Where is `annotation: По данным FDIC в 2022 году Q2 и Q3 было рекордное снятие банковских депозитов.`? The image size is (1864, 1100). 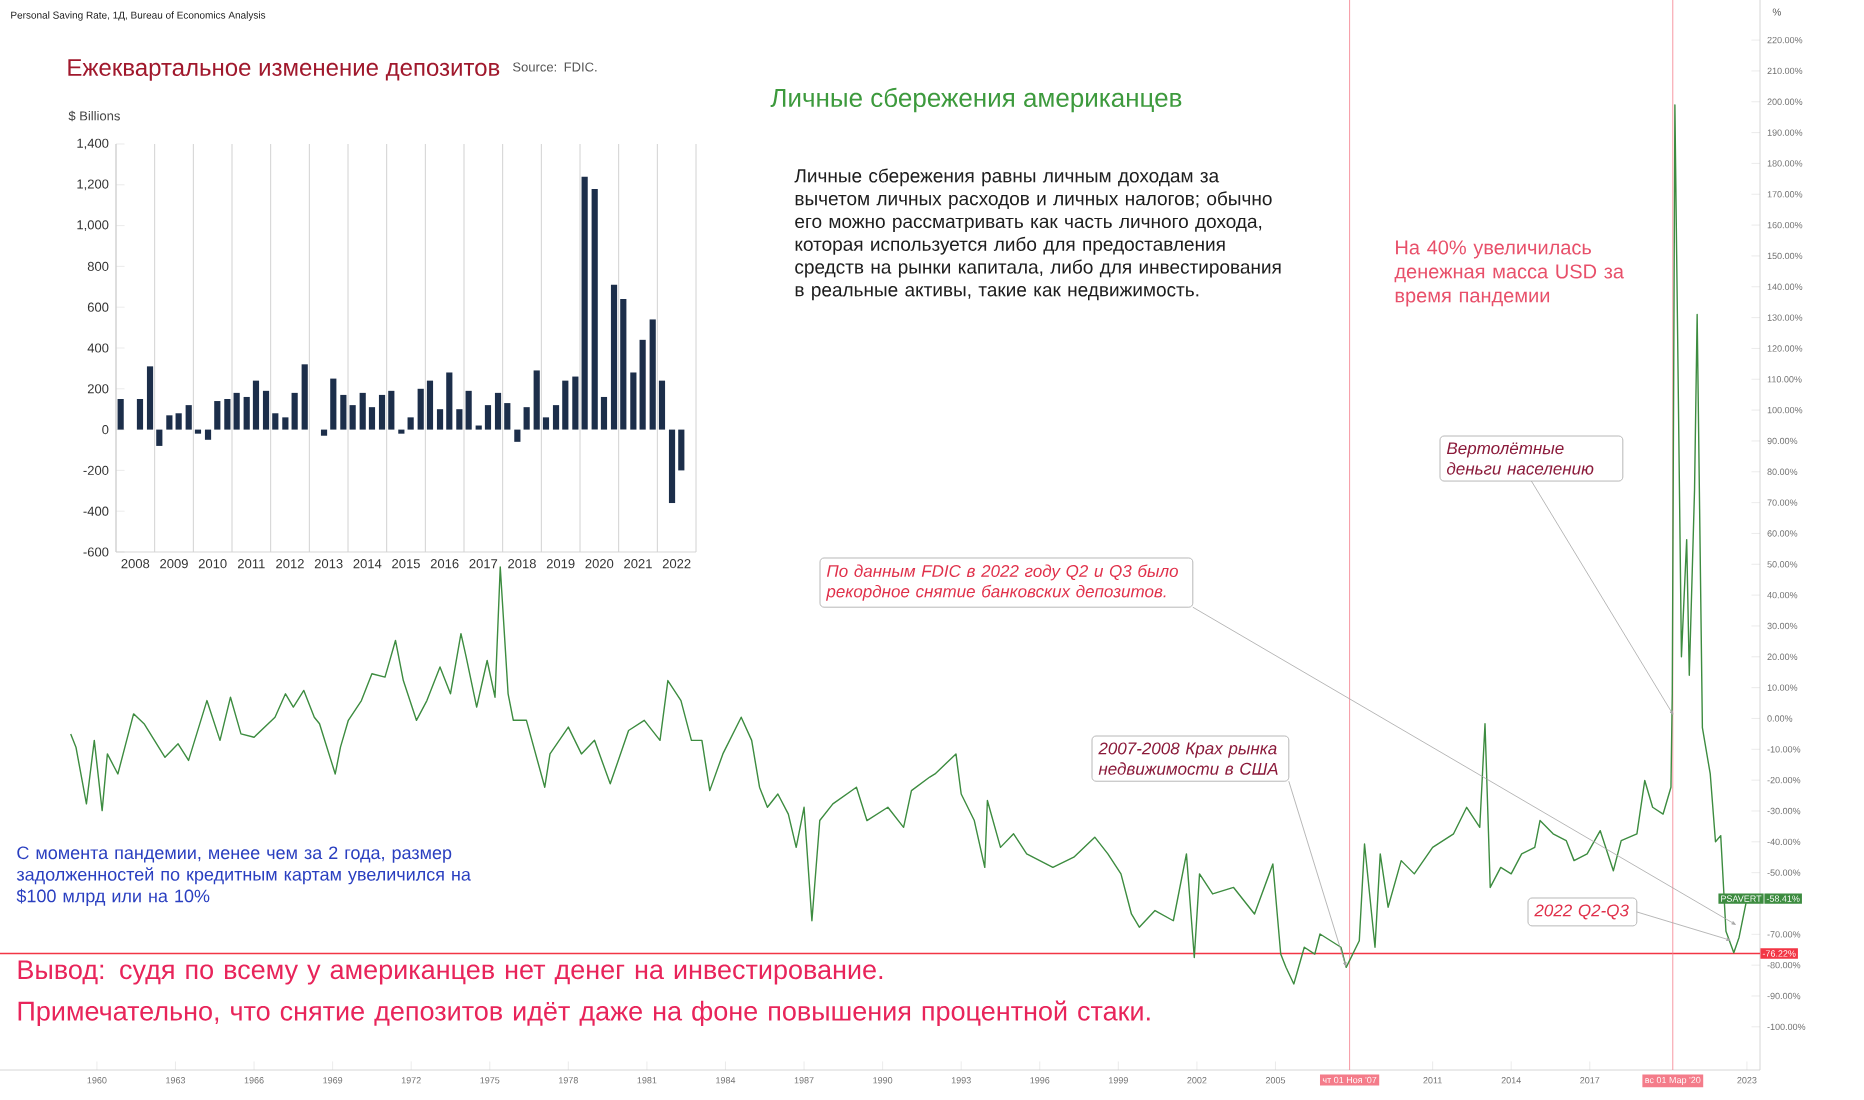 annotation: По данным FDIC в 2022 году Q2 и Q3 было рекордное снятие банковских депозитов. is located at coordinates (1002, 582).